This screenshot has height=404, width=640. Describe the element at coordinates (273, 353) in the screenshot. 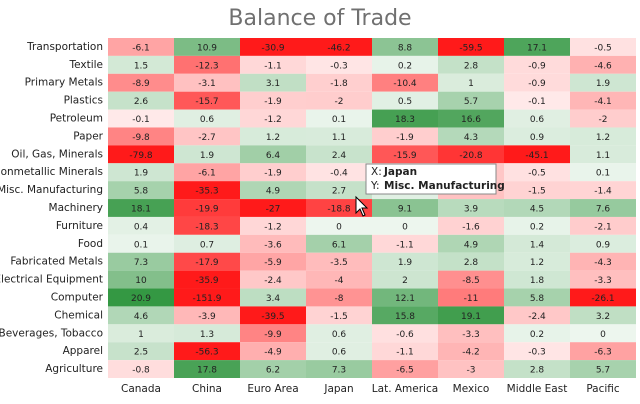

I see `cell-label: -4.9` at that location.